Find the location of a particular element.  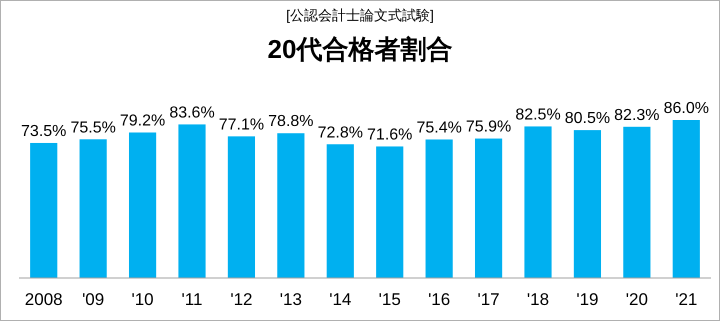

x-tick-label: '13 is located at coordinates (291, 299).